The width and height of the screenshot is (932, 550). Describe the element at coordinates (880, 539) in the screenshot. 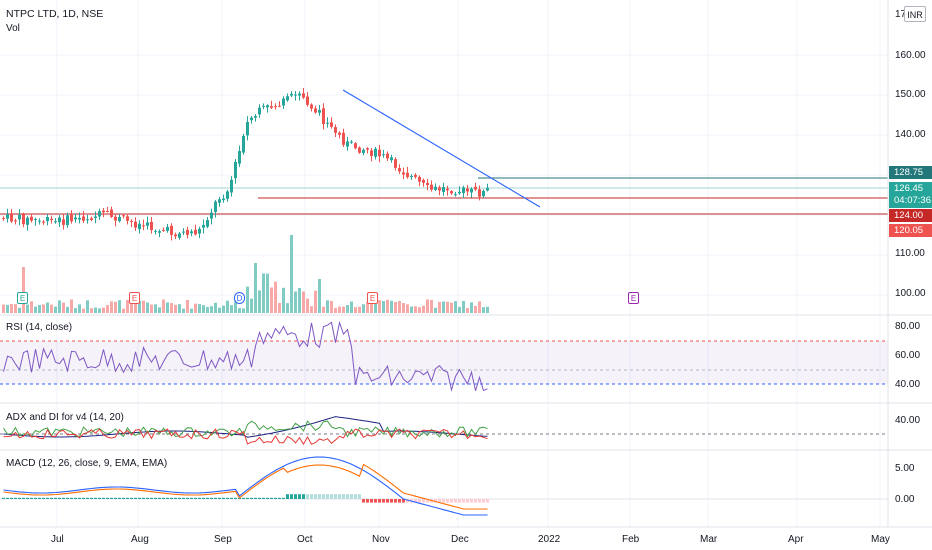

I see `time-label: May` at that location.